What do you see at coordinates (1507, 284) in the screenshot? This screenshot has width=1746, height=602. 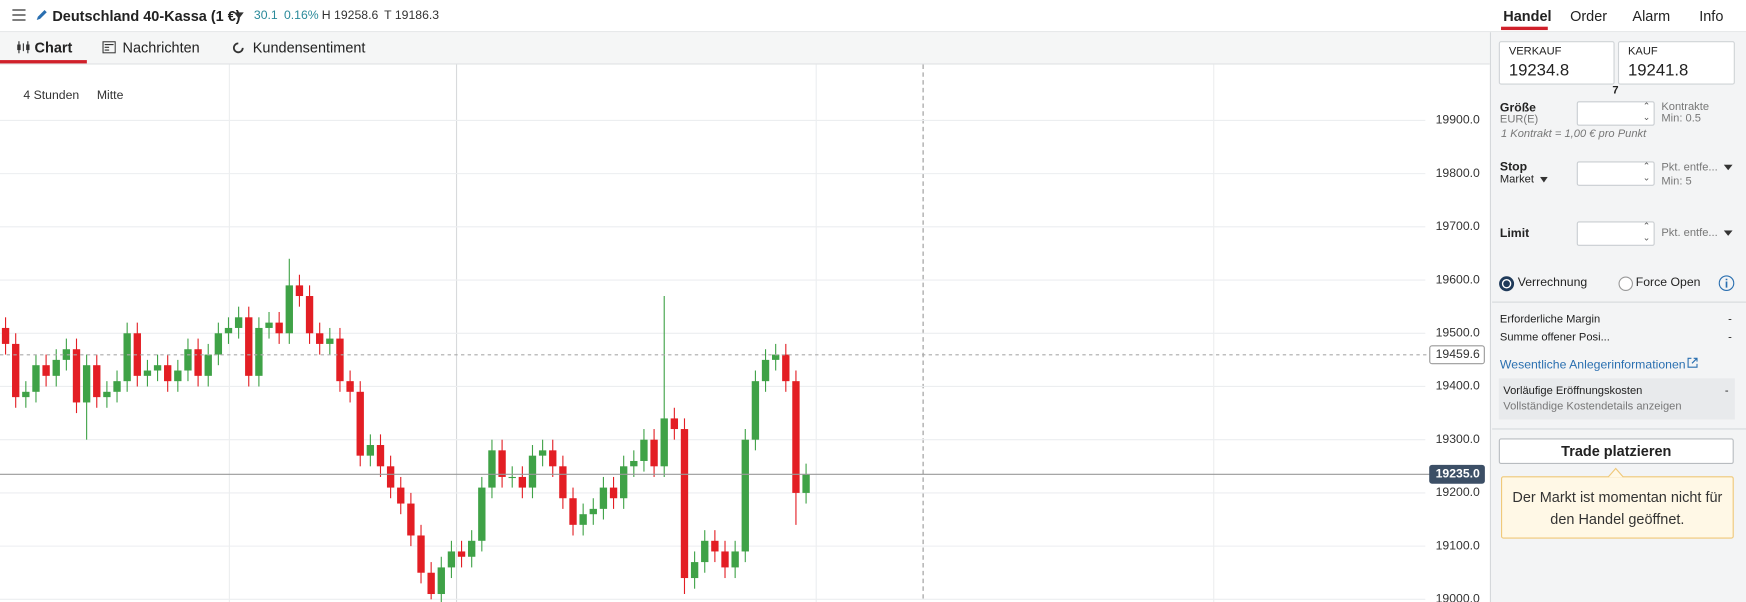 I see `radio-checked` at bounding box center [1507, 284].